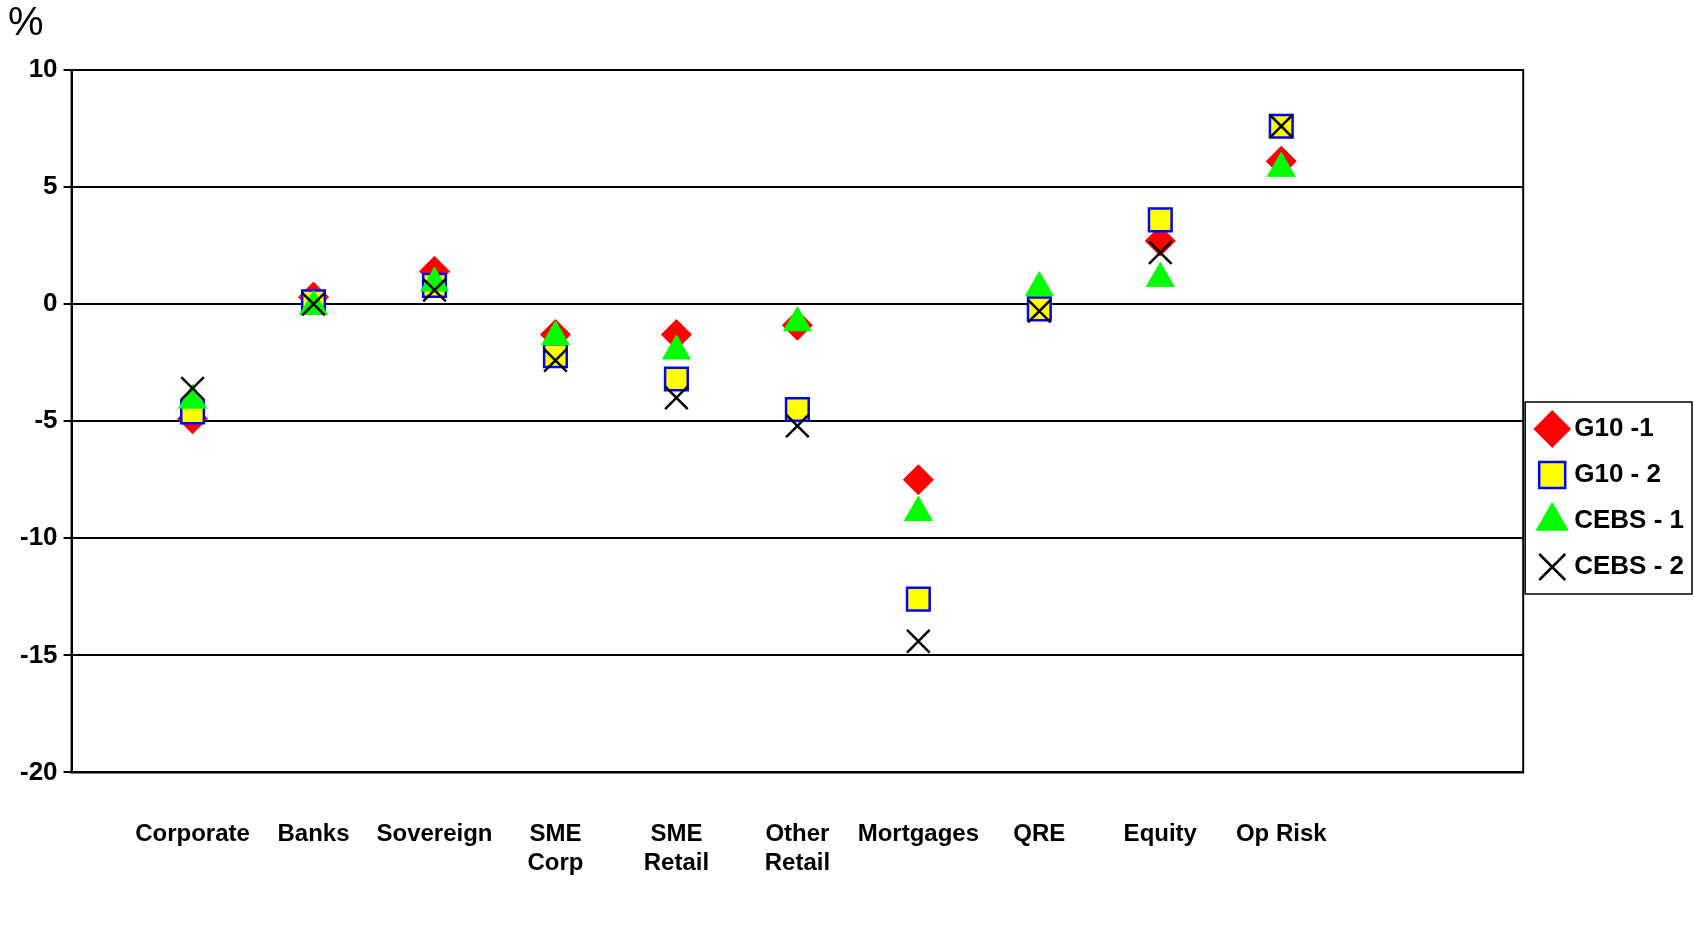 Image resolution: width=1694 pixels, height=932 pixels. What do you see at coordinates (555, 847) in the screenshot?
I see `x-tick-label: SME Corp` at bounding box center [555, 847].